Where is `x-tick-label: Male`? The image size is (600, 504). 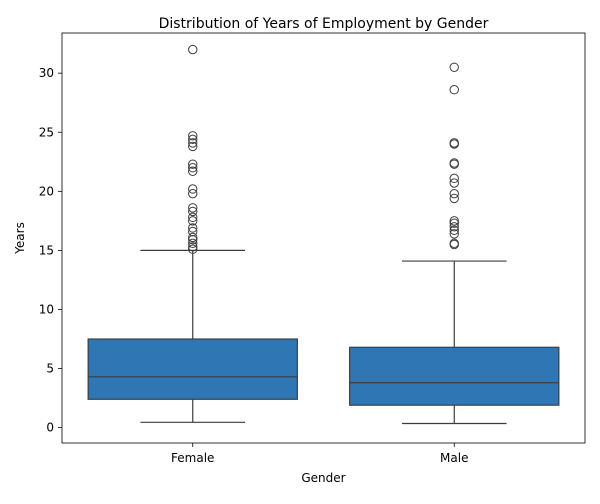 x-tick-label: Male is located at coordinates (454, 458).